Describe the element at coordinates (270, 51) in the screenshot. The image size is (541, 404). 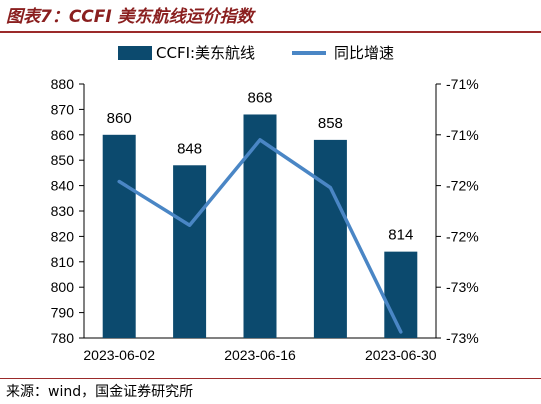
I see `legend: CCFI:美东航线 同比增速` at that location.